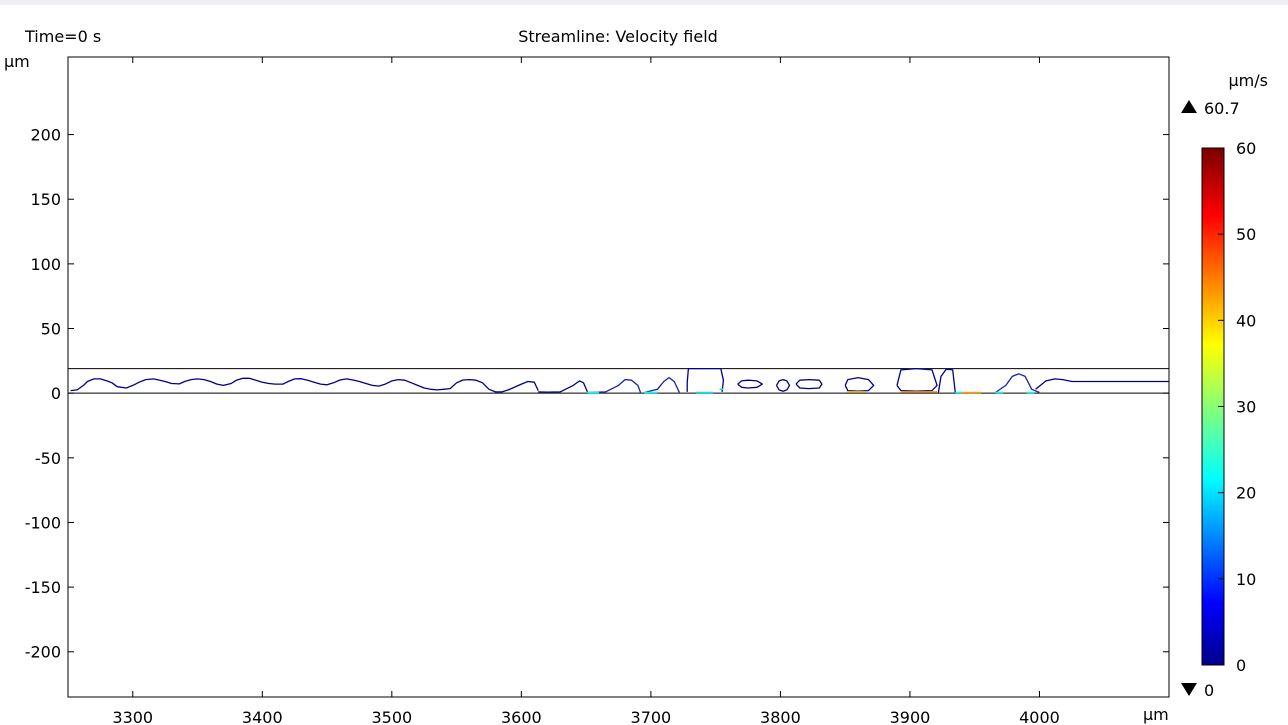  I want to click on colorbar-tick-label: 40, so click(1246, 320).